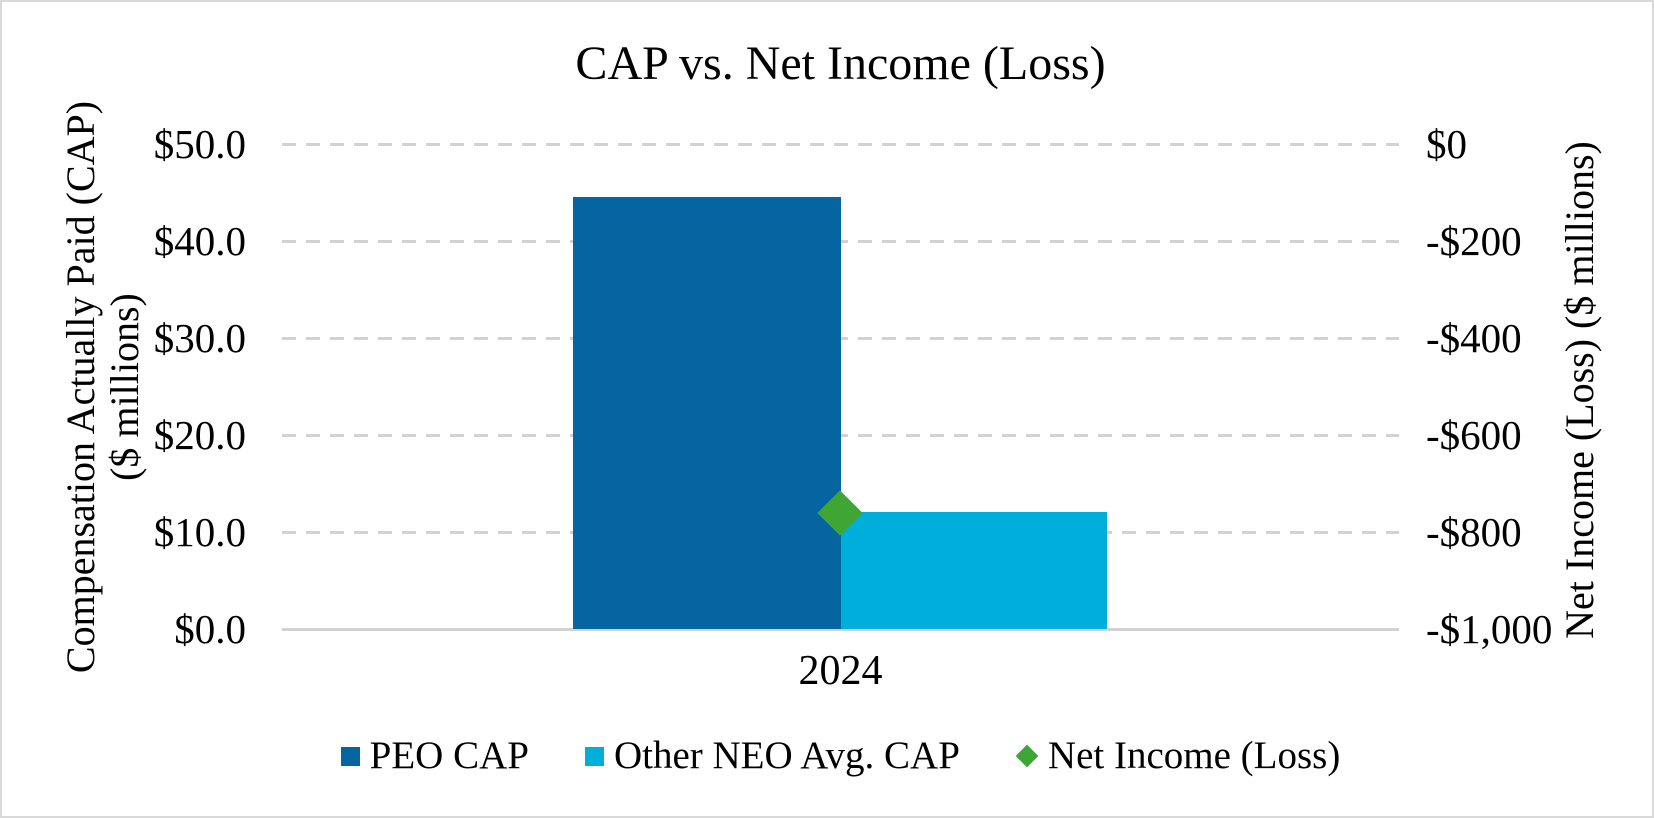 Image resolution: width=1654 pixels, height=818 pixels. Describe the element at coordinates (1474, 338) in the screenshot. I see `right-axis-tick-400: -$400` at that location.